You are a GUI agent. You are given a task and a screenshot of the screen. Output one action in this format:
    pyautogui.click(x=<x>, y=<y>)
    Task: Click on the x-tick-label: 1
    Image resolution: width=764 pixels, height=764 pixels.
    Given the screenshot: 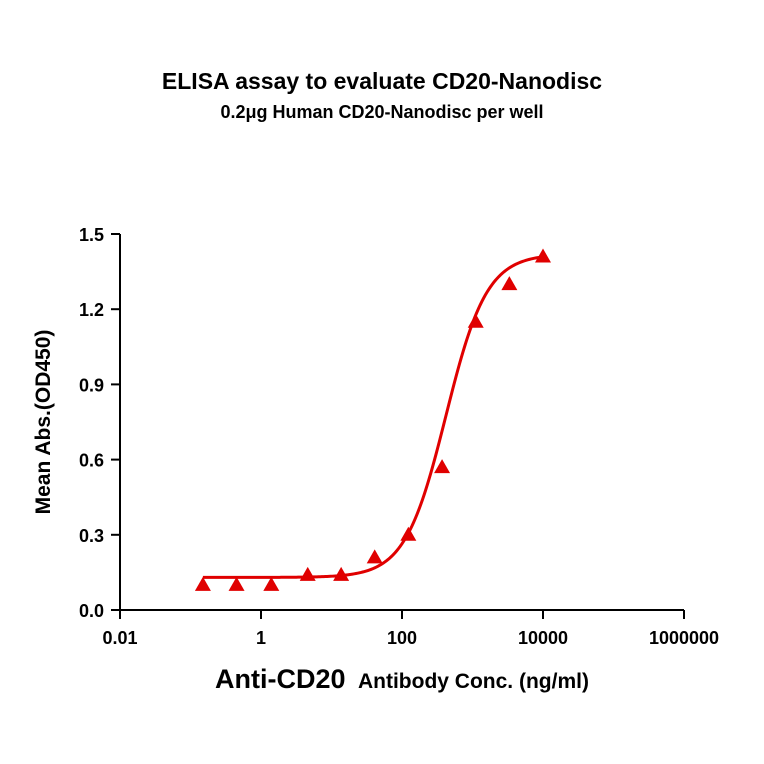 What is the action you would take?
    pyautogui.click(x=261, y=638)
    